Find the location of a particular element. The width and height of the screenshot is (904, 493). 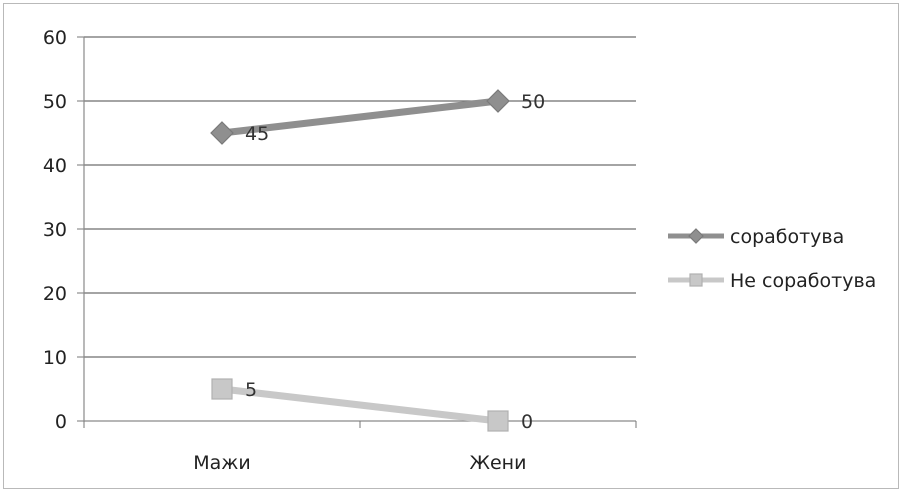

y-axis-tick-labels: 0 10 20 30 40 50 60 is located at coordinates (55, 230).